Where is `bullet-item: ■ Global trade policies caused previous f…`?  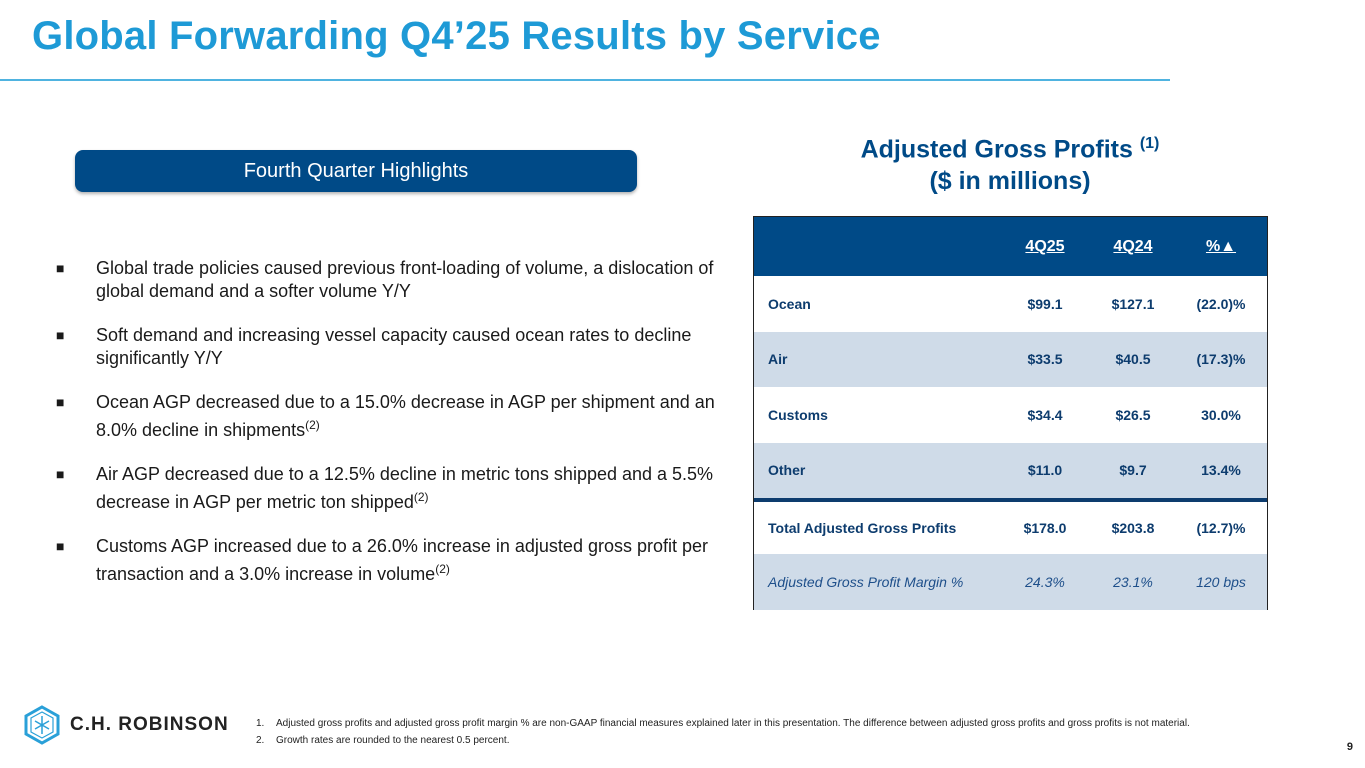 bullet-item: ■ Global trade policies caused previous f… is located at coordinates (385, 279).